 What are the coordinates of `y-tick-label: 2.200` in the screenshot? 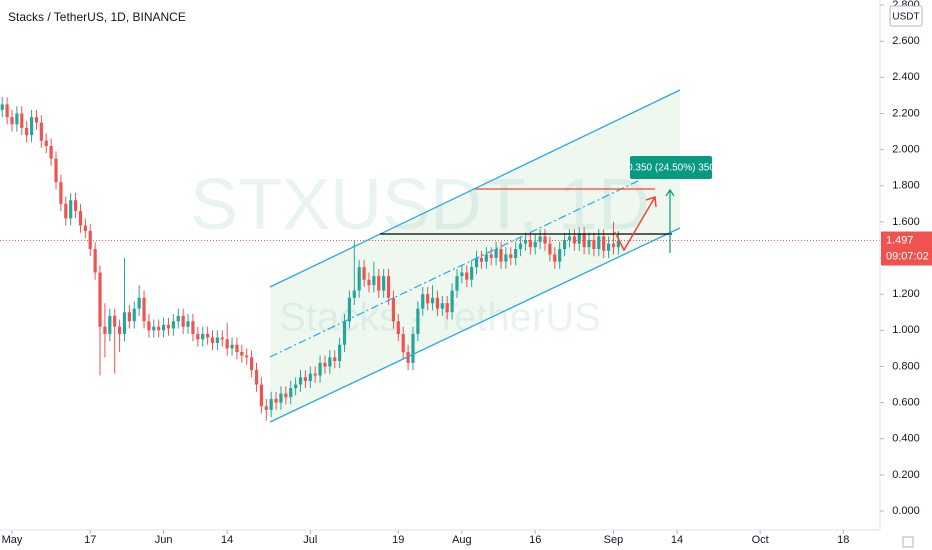 It's located at (906, 113).